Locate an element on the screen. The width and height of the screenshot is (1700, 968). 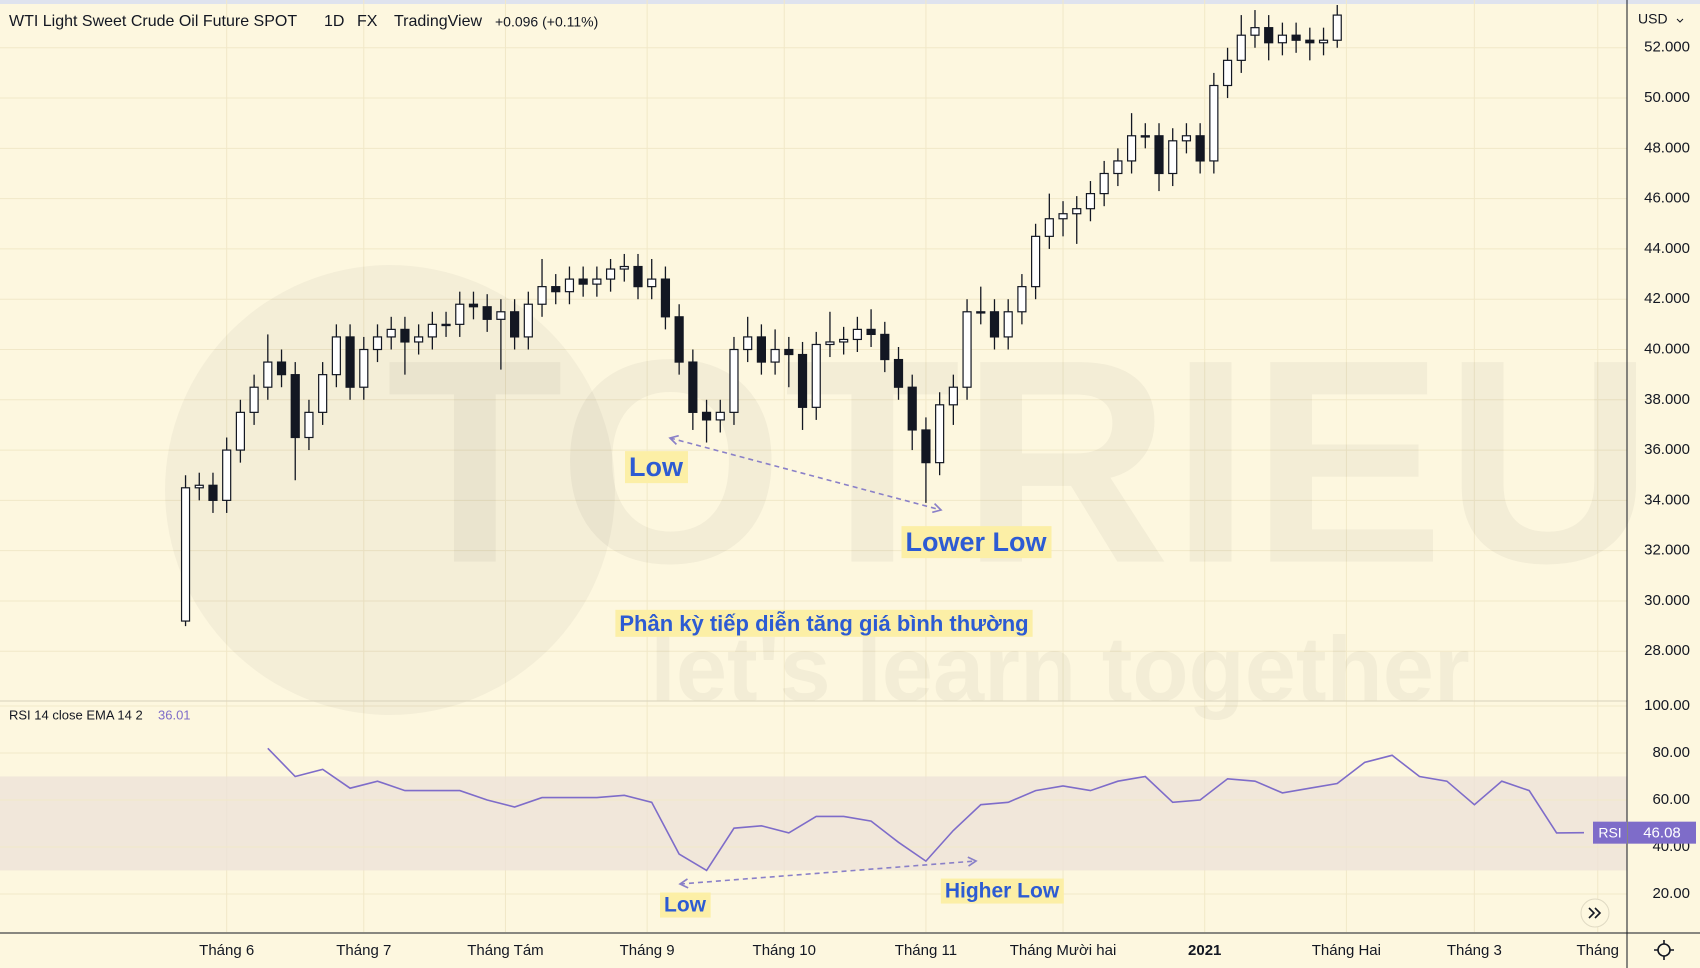
y-tick-label: 52.000 is located at coordinates (1667, 47).